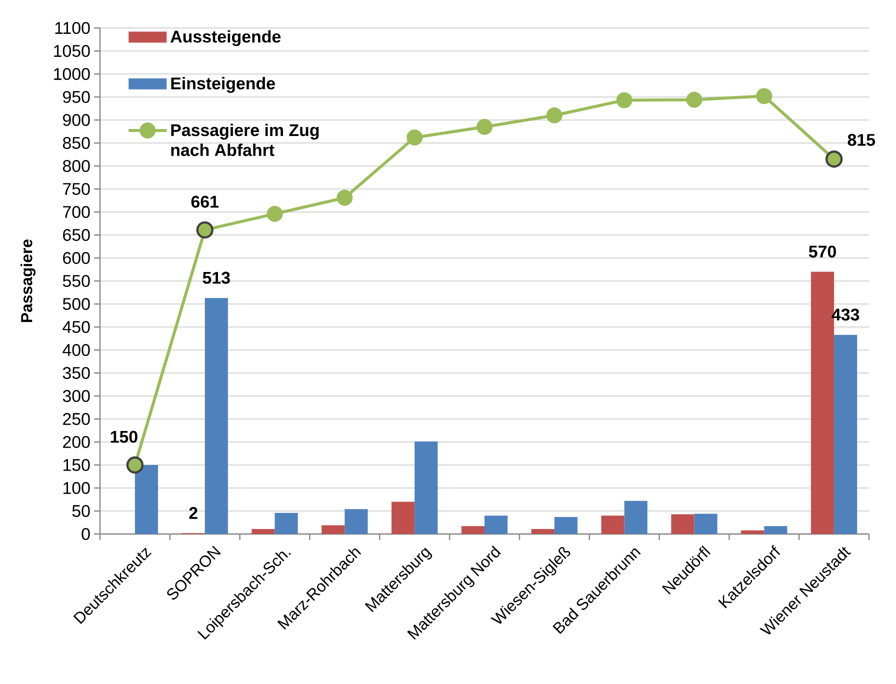 The height and width of the screenshot is (684, 896). I want to click on data-label: 513, so click(216, 278).